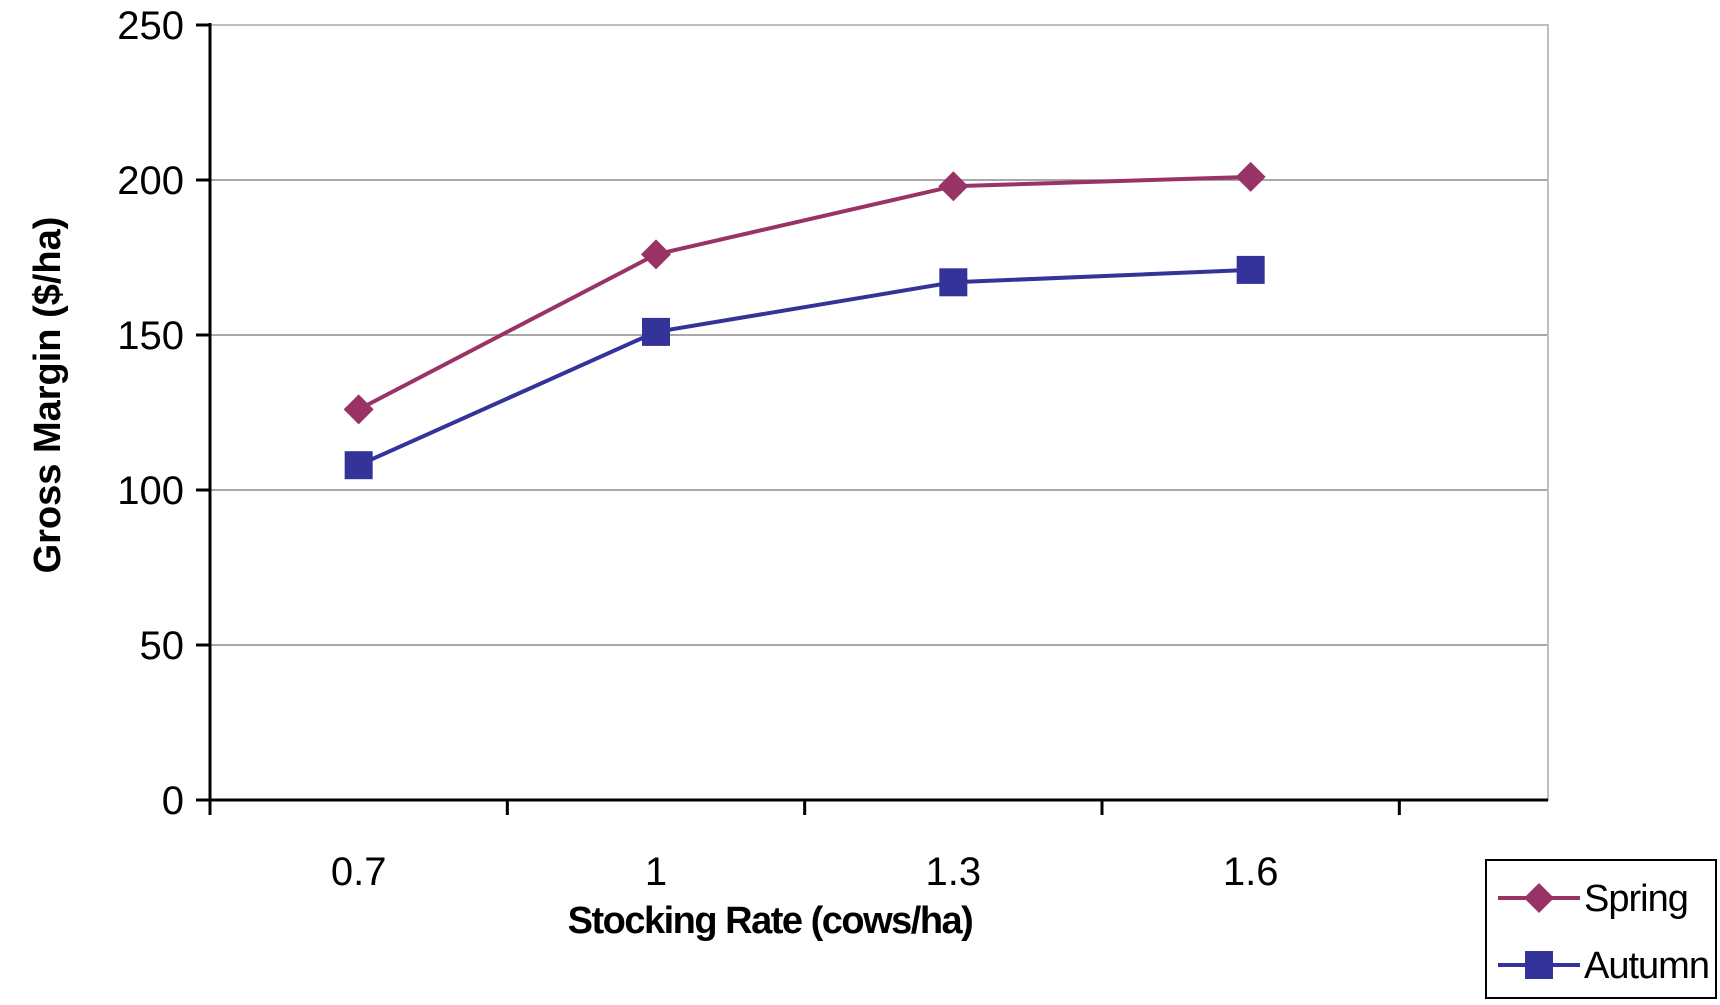 This screenshot has height=1005, width=1720. I want to click on legend-marker-diamond, so click(1539, 898).